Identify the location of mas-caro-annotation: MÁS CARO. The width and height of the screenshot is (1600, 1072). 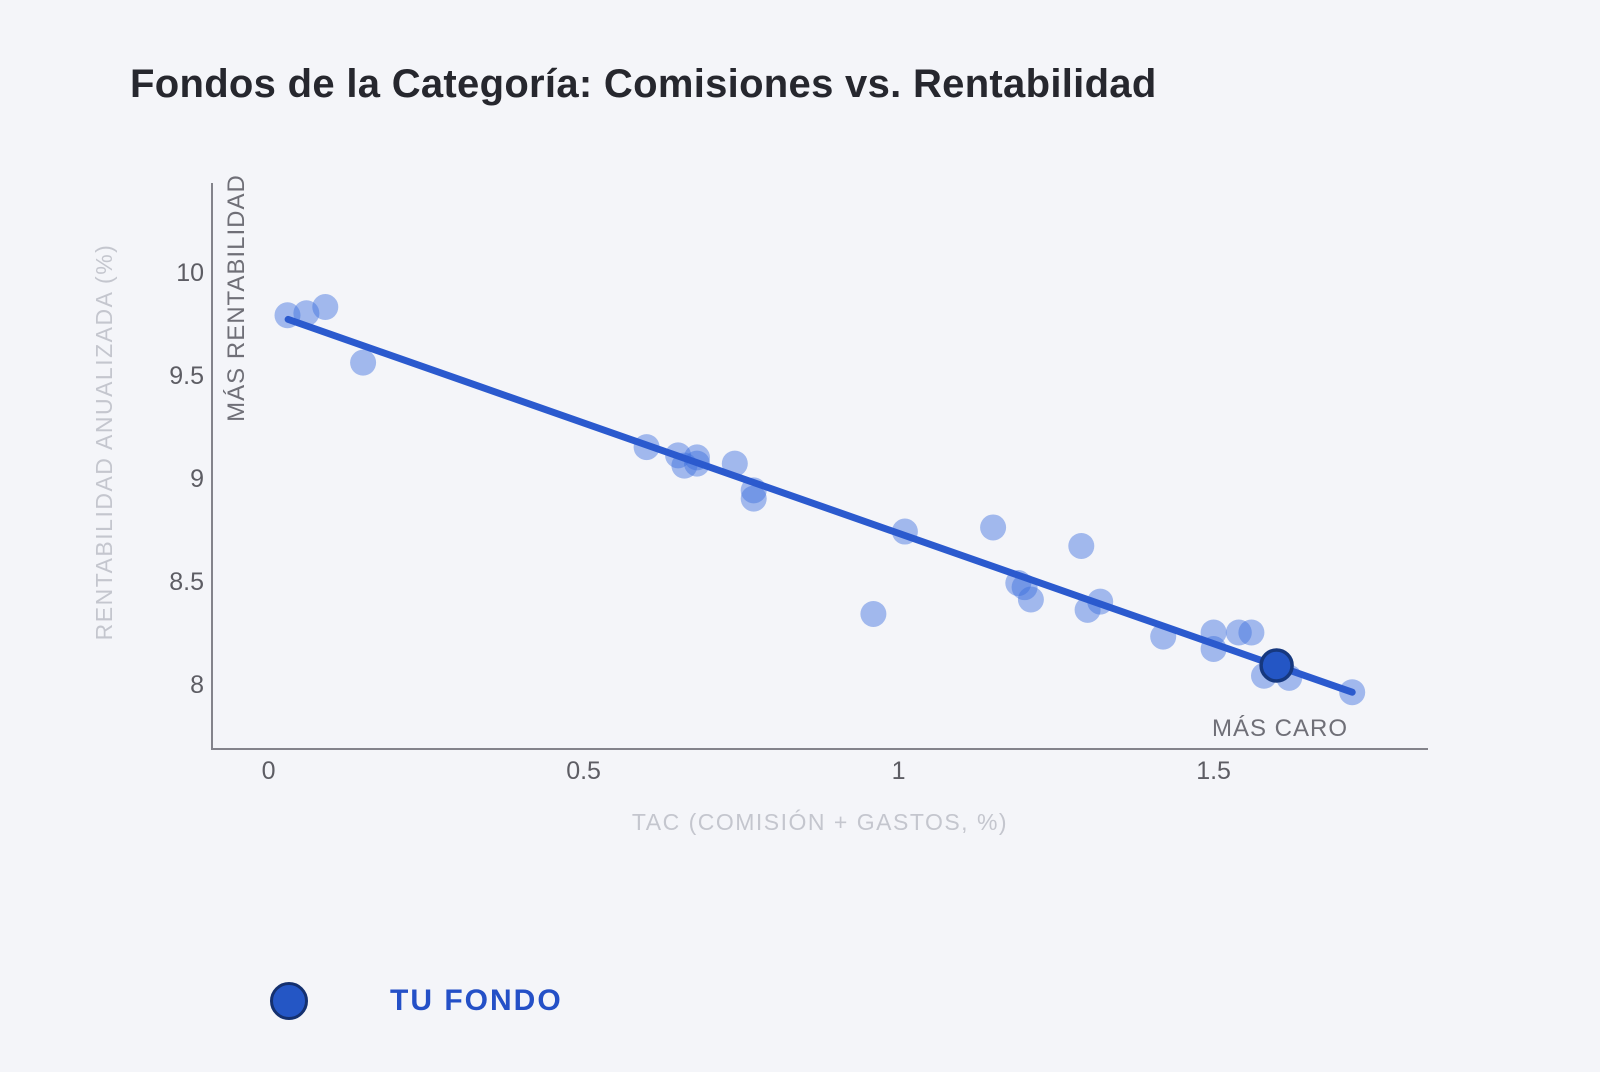
(1280, 728).